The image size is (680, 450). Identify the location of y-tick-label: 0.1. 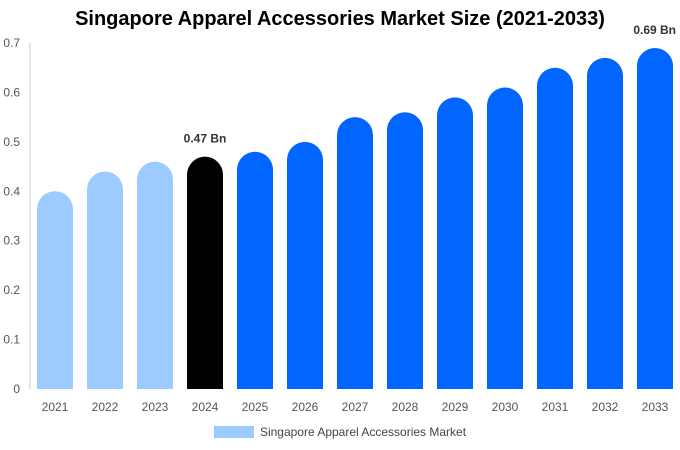
(11, 340).